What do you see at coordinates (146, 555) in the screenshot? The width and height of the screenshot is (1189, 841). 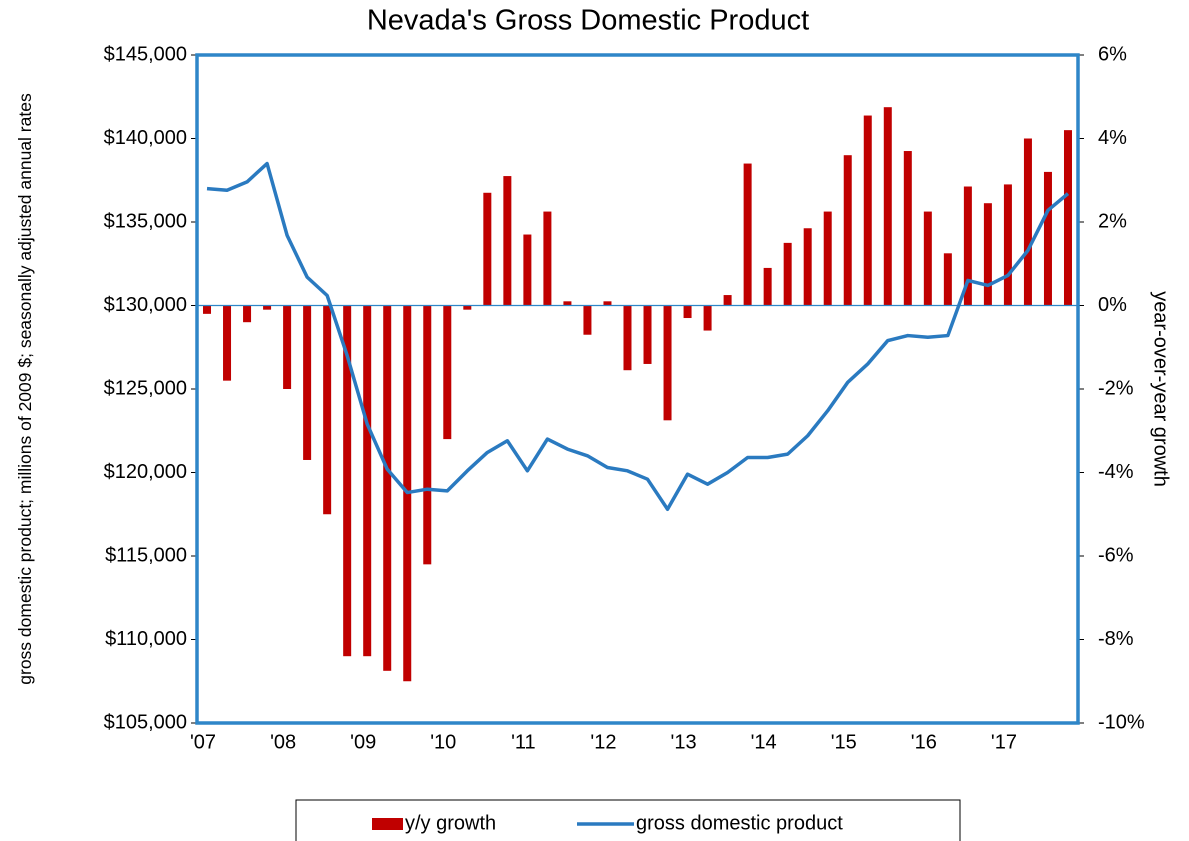 I see `y-tick-label: $115,000` at bounding box center [146, 555].